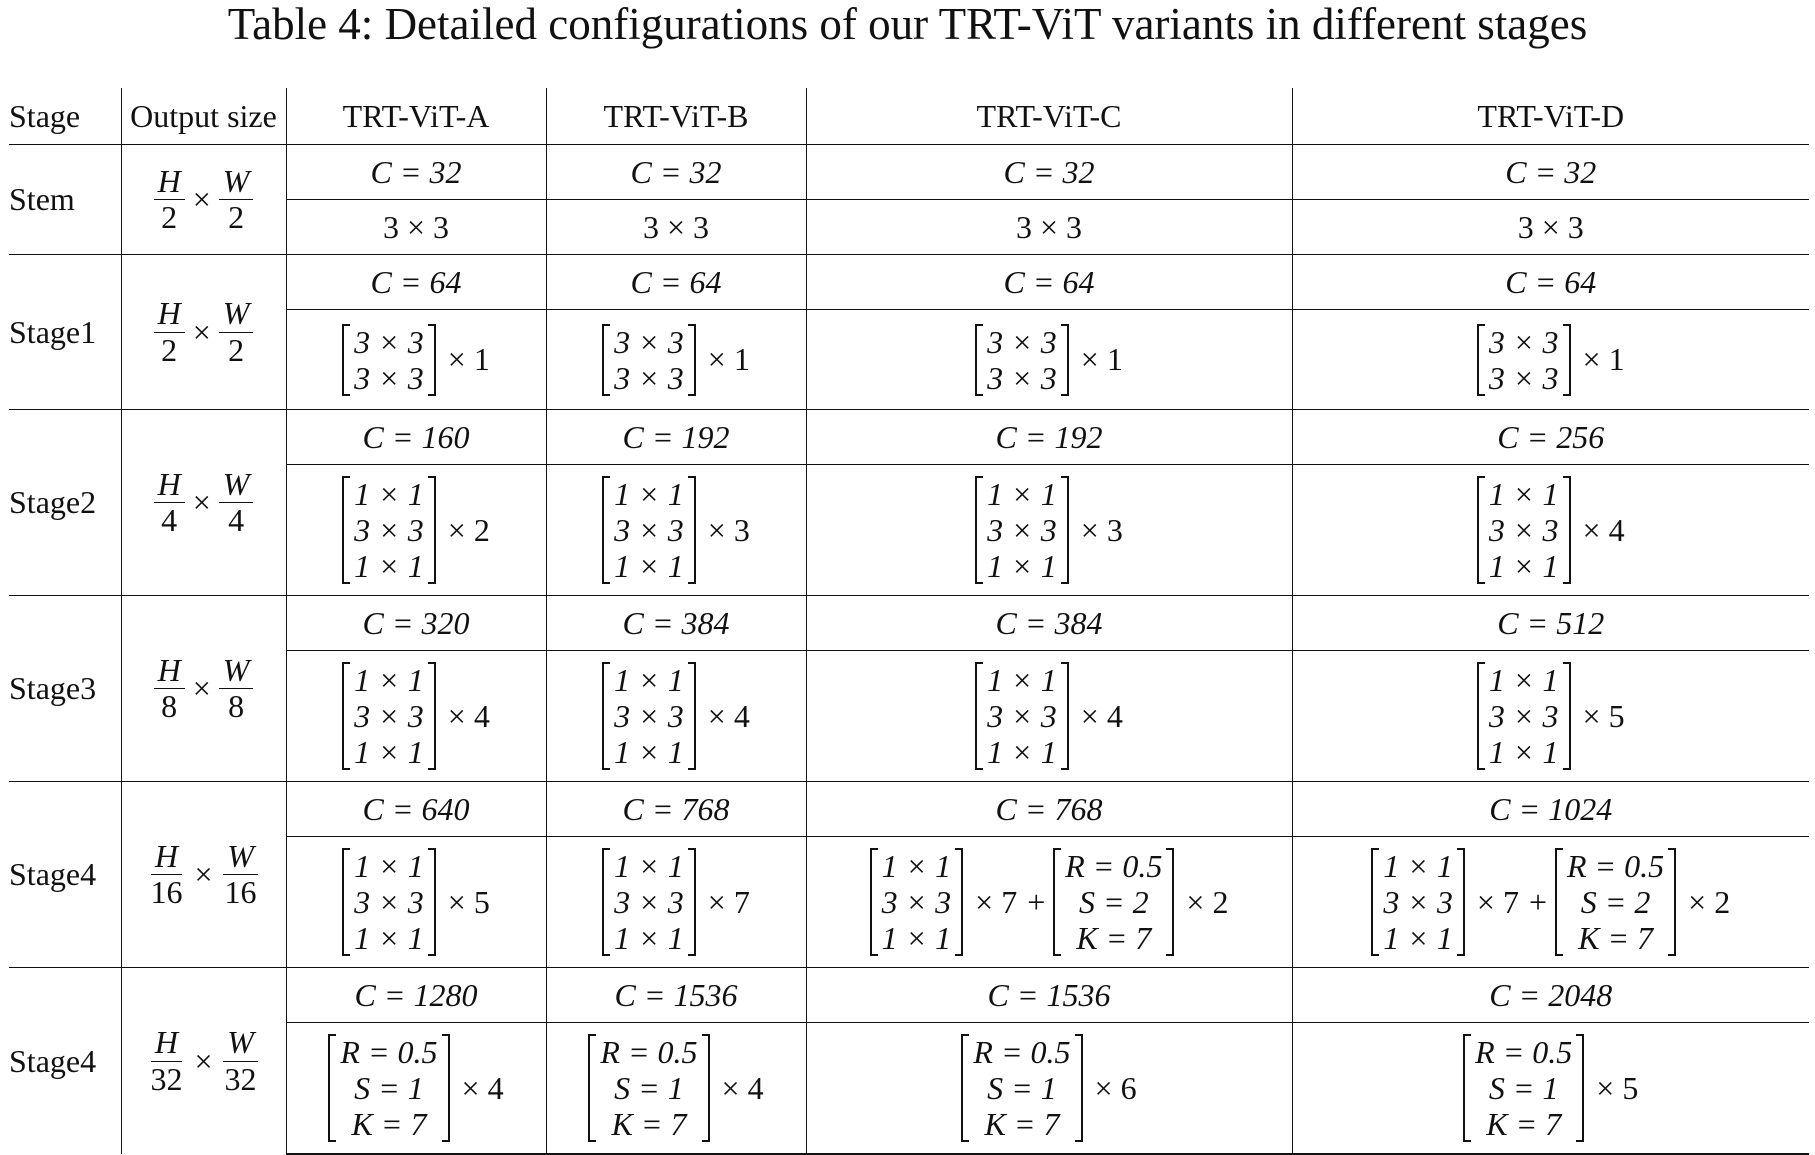 This screenshot has height=1155, width=1815. I want to click on attention-matrix-row-0: R = 0.5, so click(1114, 866).